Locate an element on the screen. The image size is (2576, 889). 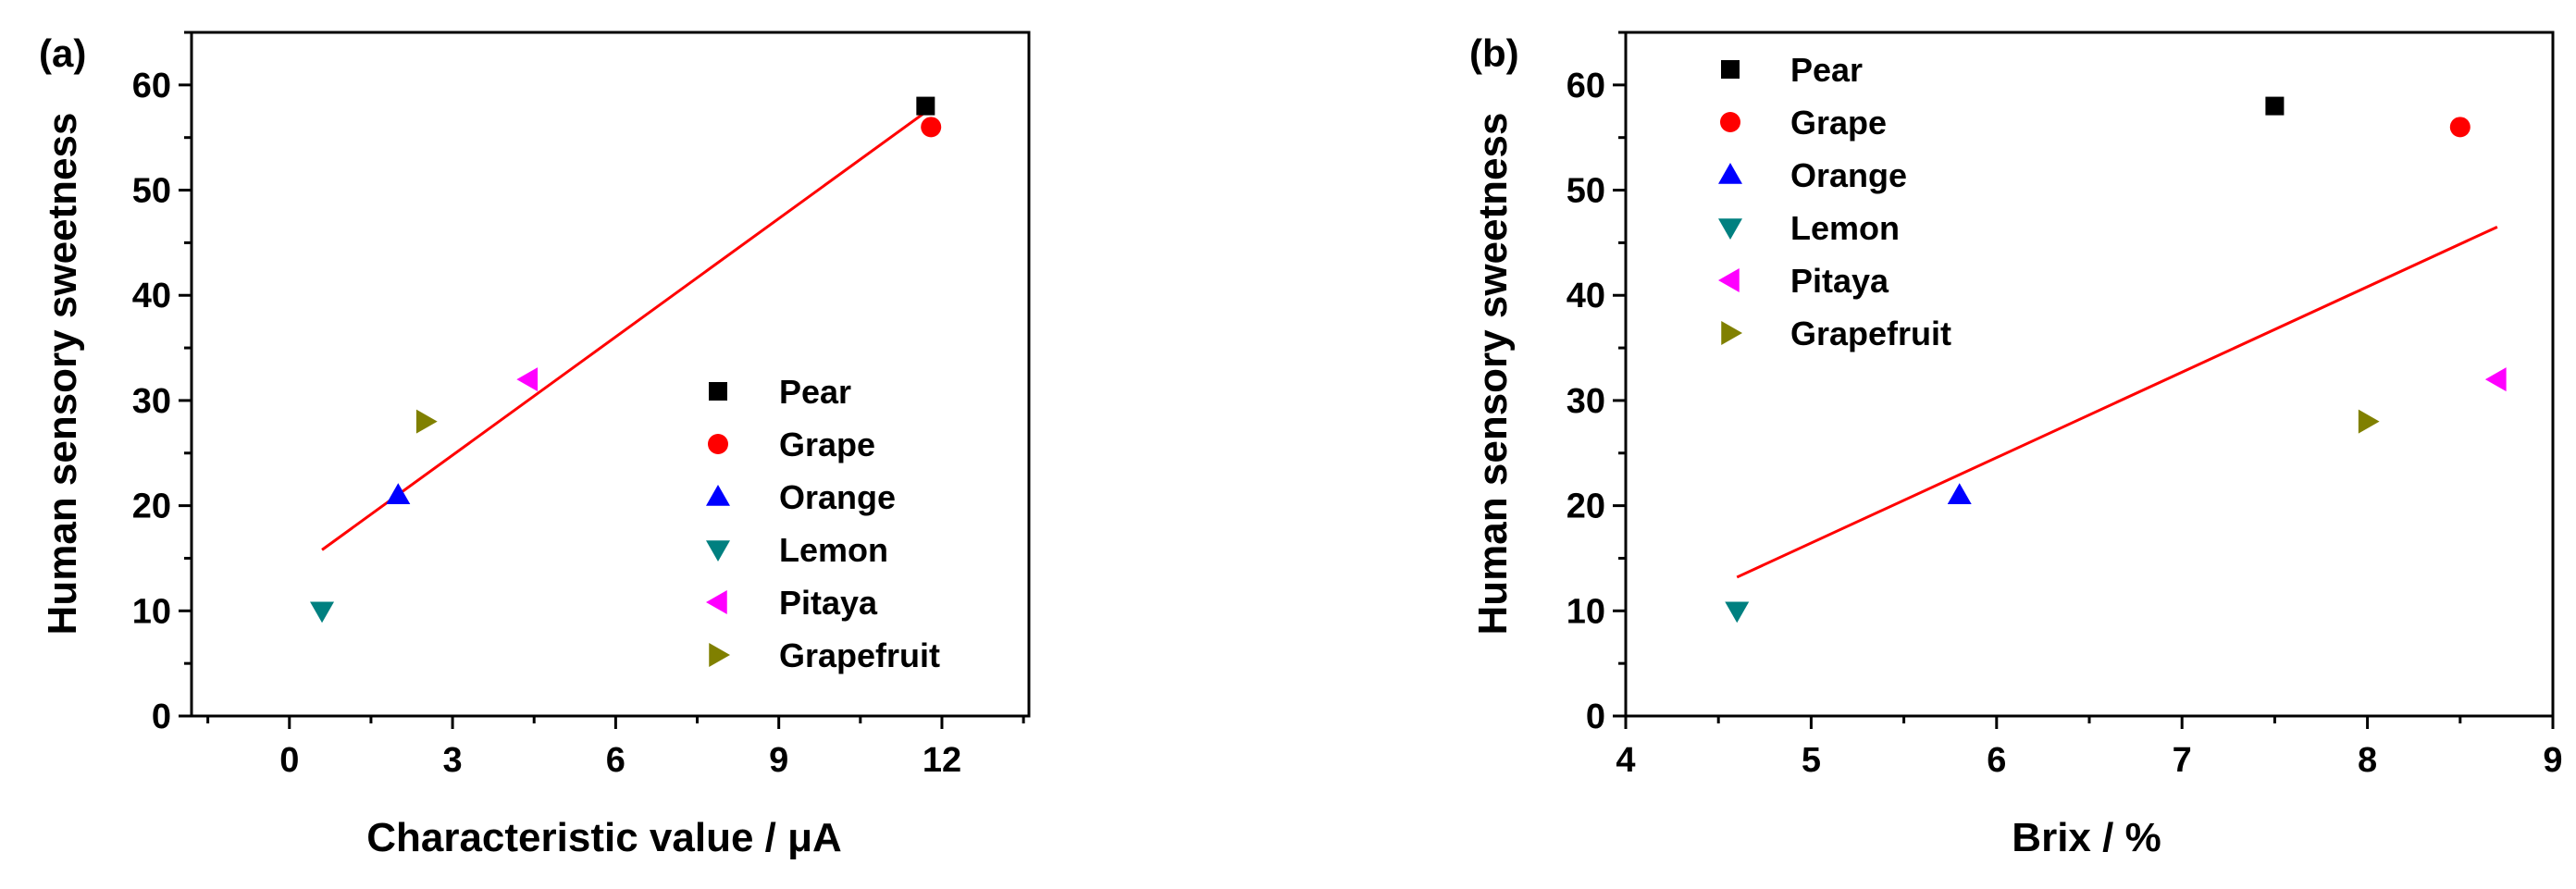
x-axis-title: Brix / % is located at coordinates (2087, 838).